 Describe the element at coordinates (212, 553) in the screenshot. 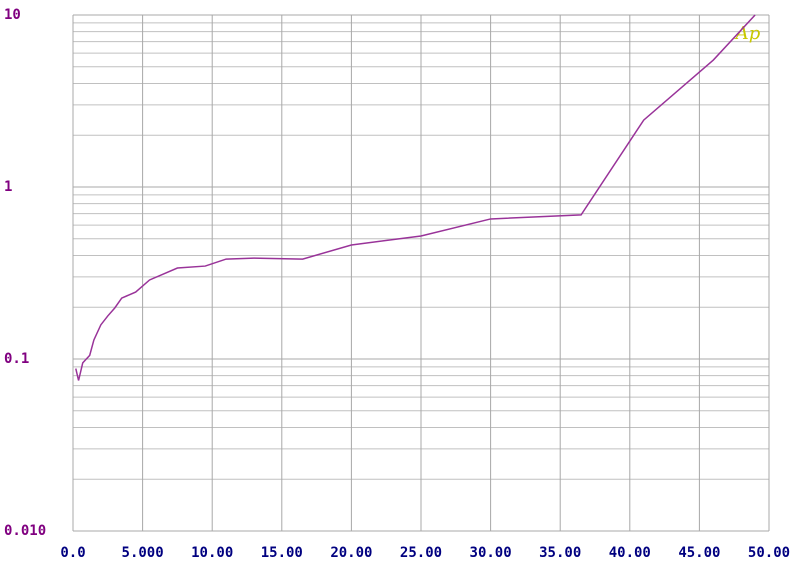

I see `x-tick-label: 10.00` at that location.